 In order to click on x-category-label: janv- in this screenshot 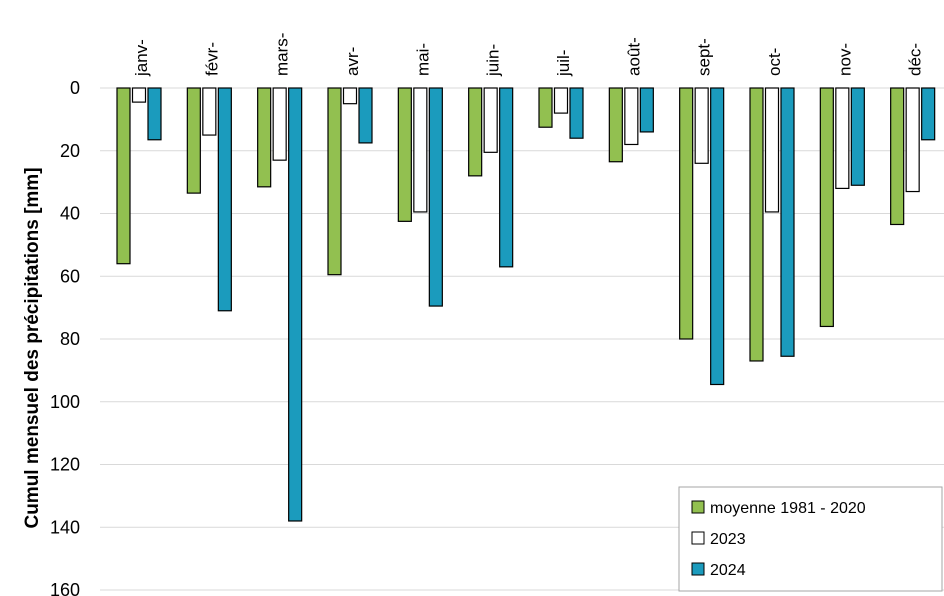, I will do `click(141, 58)`.